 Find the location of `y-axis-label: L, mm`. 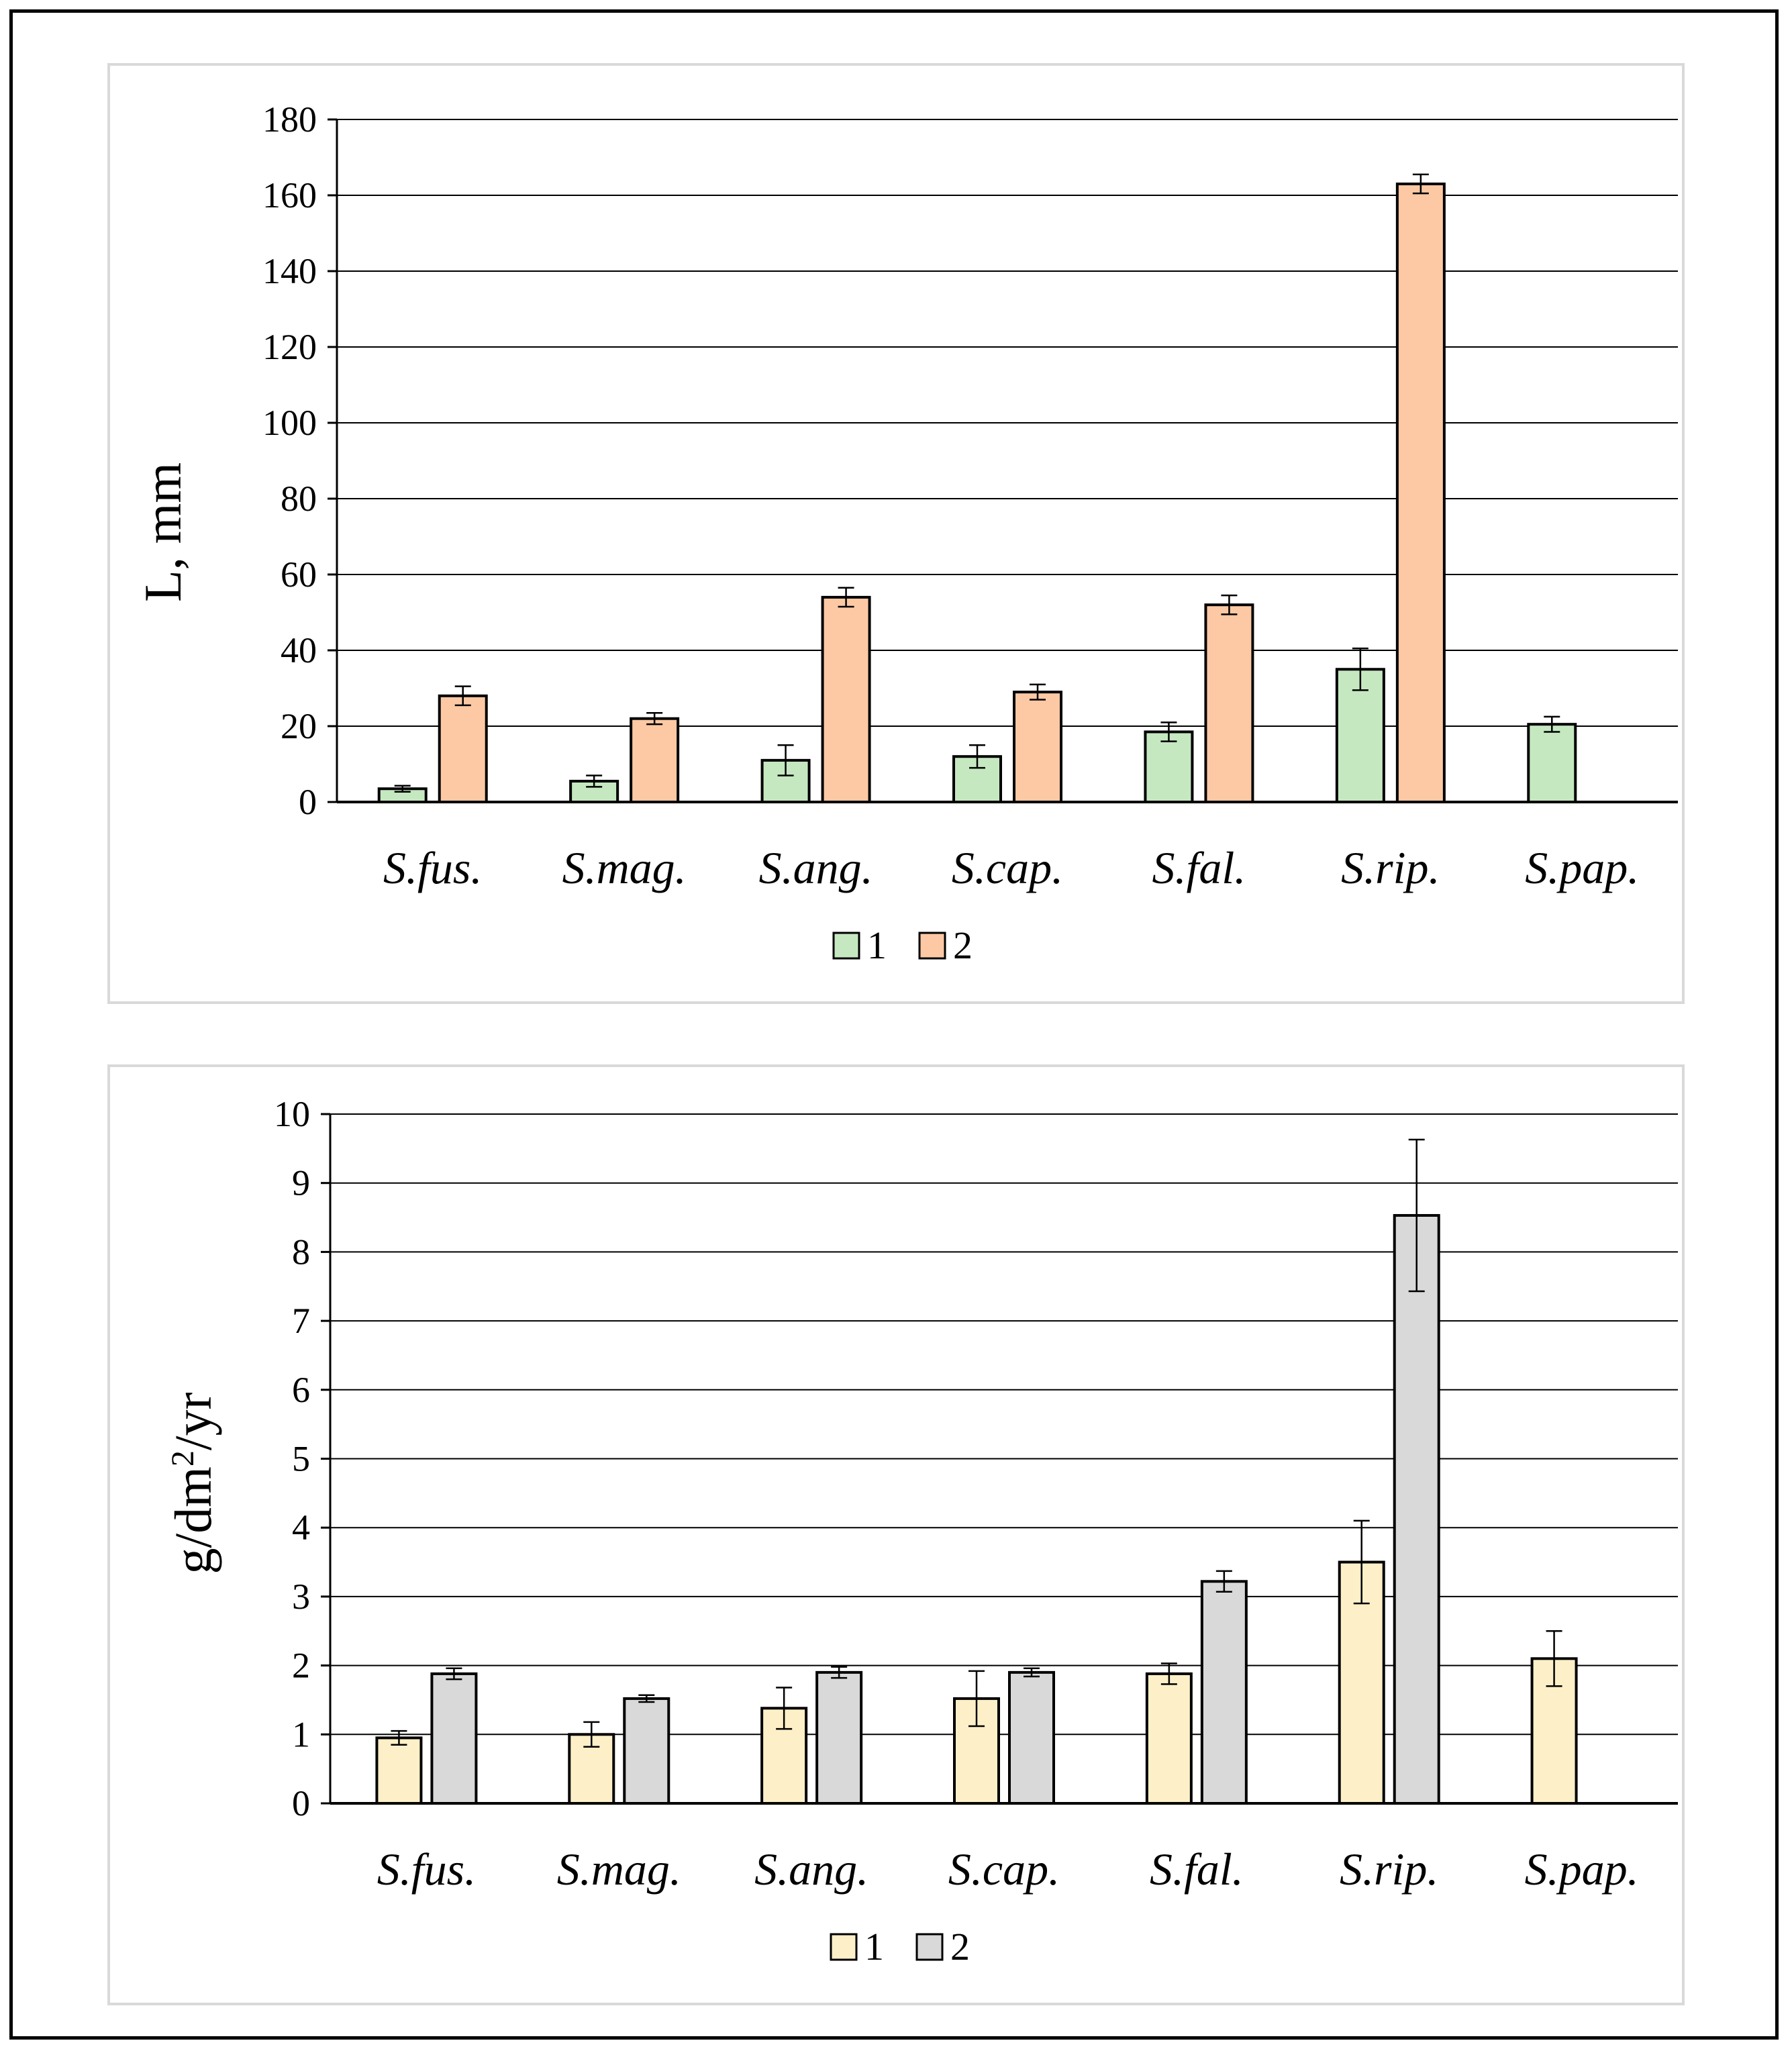

y-axis-label: L, mm is located at coordinates (163, 532).